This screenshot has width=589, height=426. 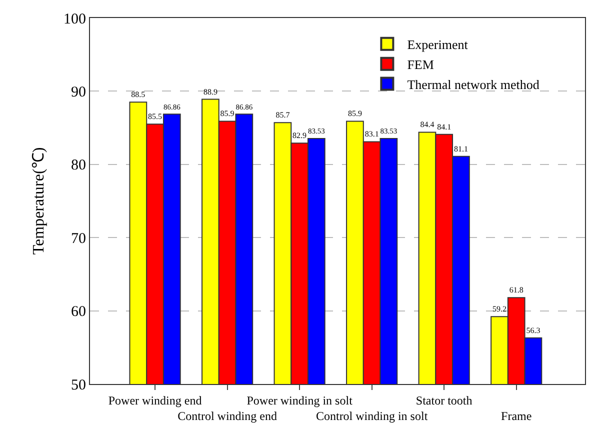 What do you see at coordinates (78, 166) in the screenshot?
I see `y-tick-label: 80` at bounding box center [78, 166].